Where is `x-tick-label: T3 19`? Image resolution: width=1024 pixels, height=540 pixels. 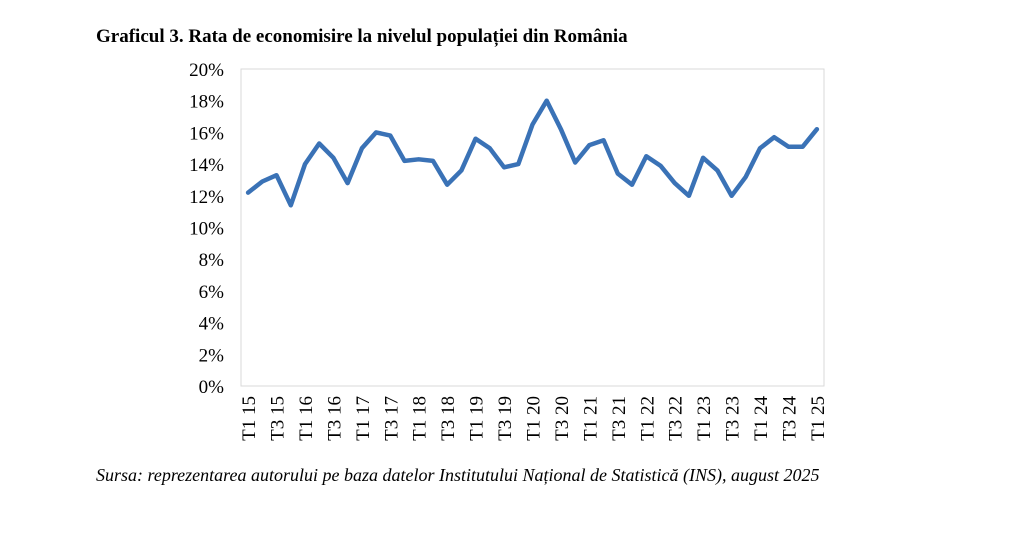
x-tick-label: T3 19 is located at coordinates (505, 418).